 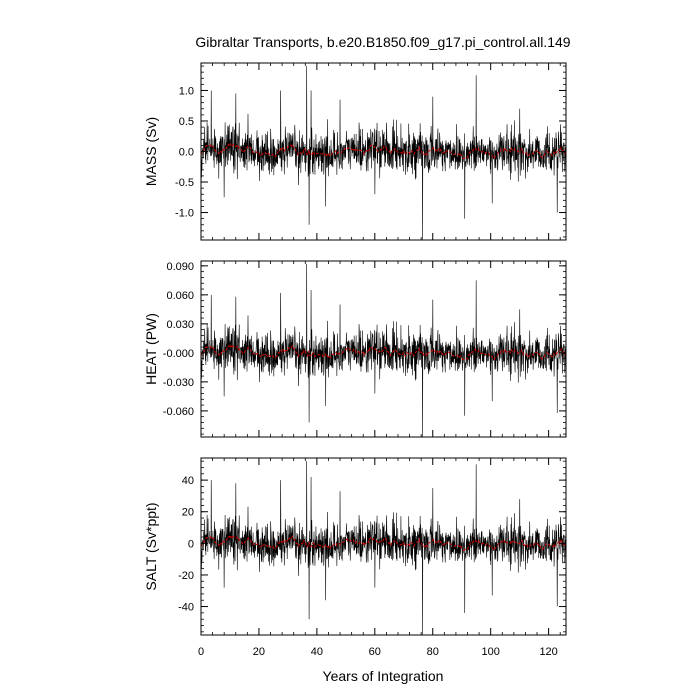 I want to click on y-axis-label-1: MASS (Sv), so click(x=151, y=151).